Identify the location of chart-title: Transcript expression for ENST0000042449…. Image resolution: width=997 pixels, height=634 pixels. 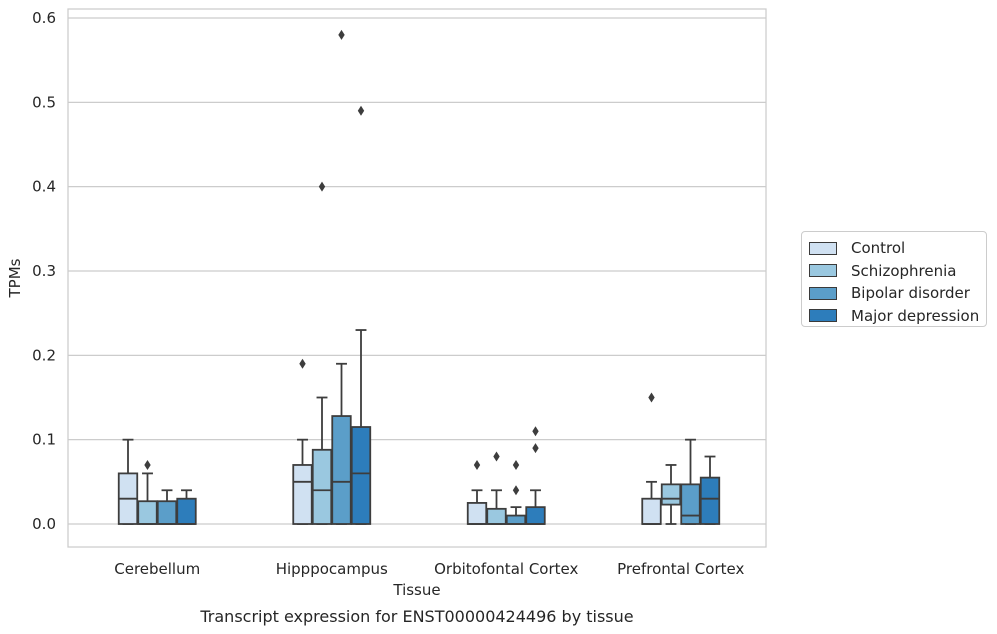
(416, 616).